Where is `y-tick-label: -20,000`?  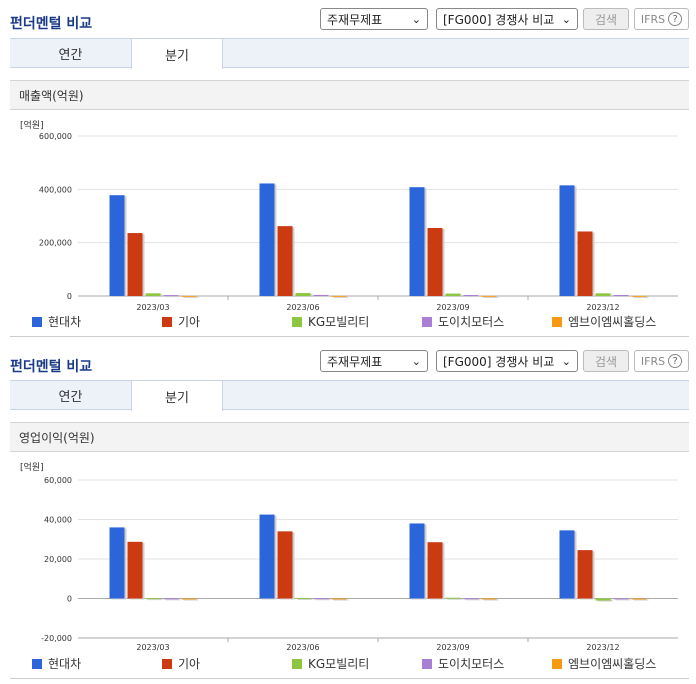
y-tick-label: -20,000 is located at coordinates (56, 638).